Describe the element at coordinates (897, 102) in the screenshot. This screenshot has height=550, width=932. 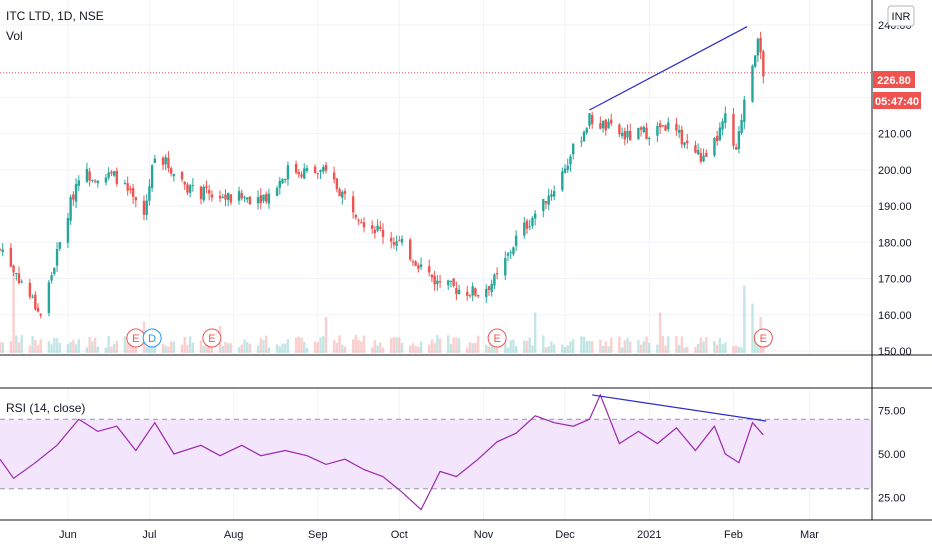
I see `countdown-label: 05:47:40` at that location.